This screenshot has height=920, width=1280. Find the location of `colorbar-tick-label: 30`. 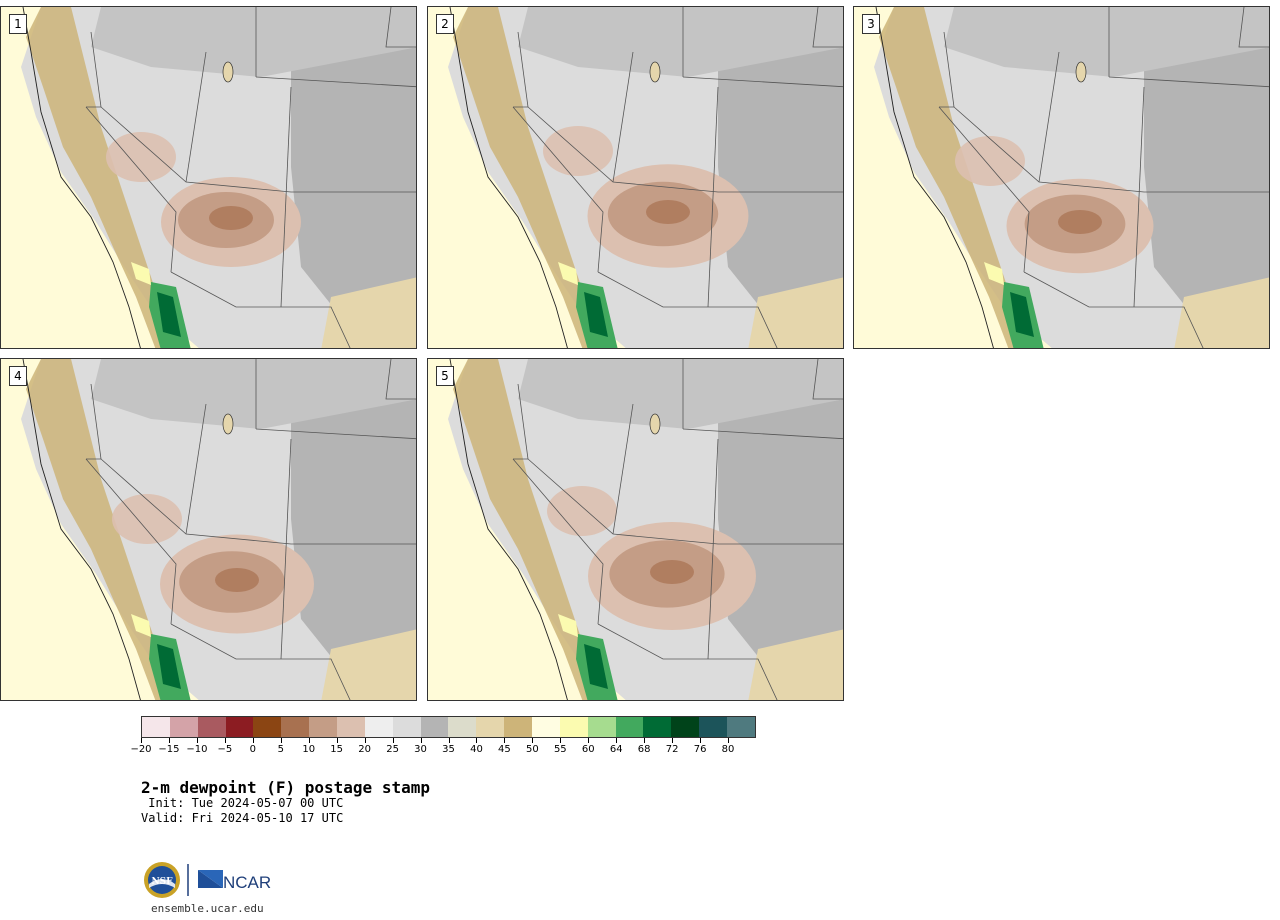

colorbar-tick-label: 30 is located at coordinates (420, 749).